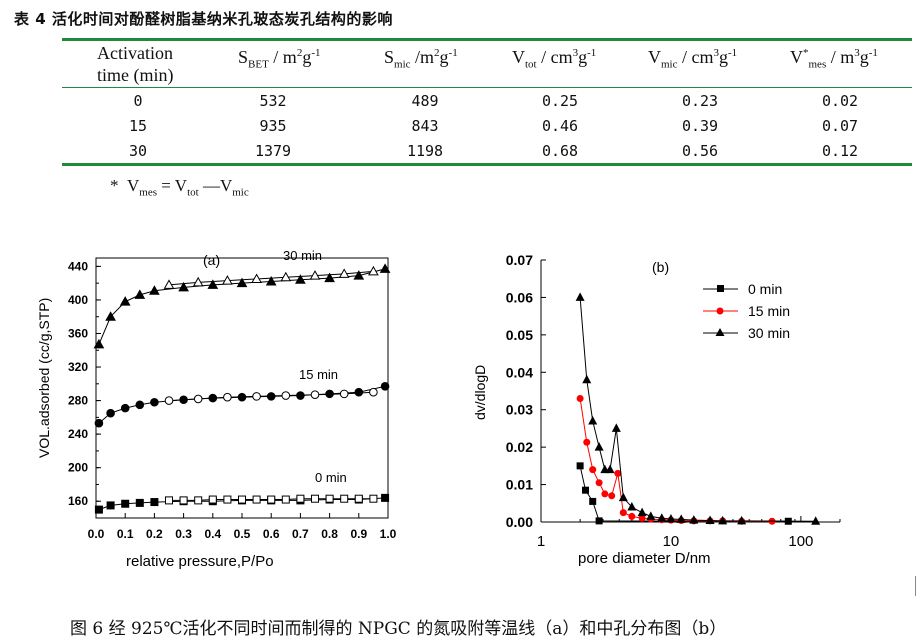  Describe the element at coordinates (135, 64) in the screenshot. I see `header-activation-time: Activation time (min)` at that location.